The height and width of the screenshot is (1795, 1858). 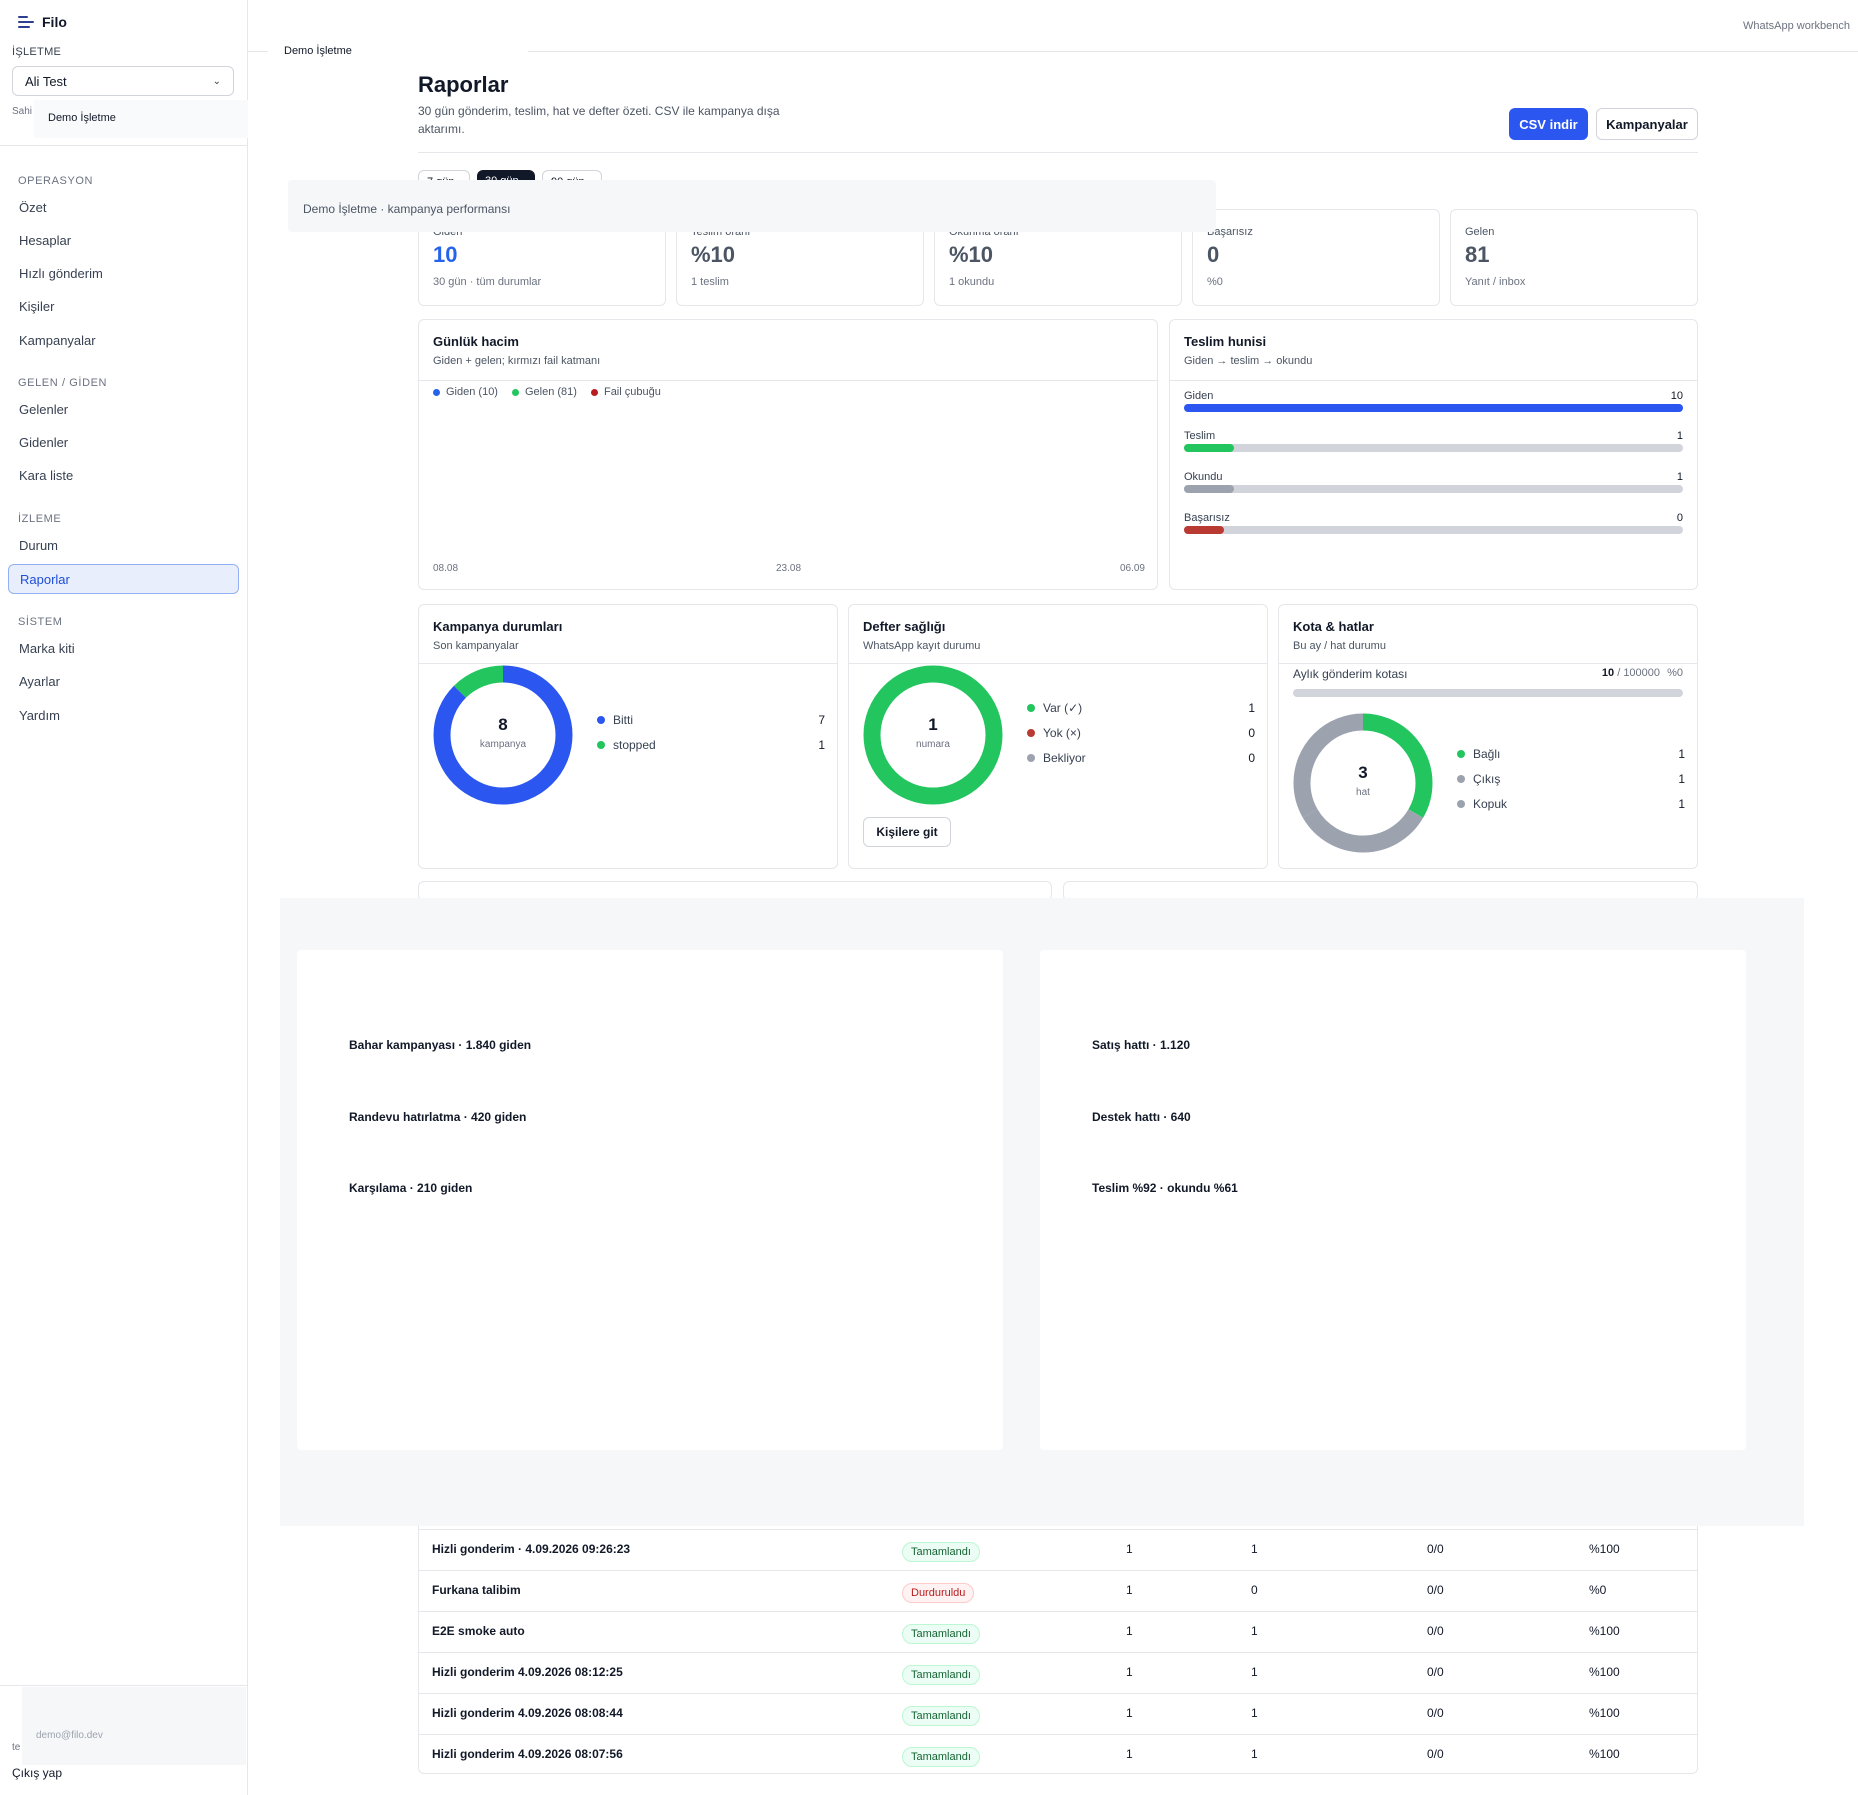 I want to click on table-row: E2E smoke auto Tamamlandı 1 1 0/0 %100, so click(x=1058, y=1631).